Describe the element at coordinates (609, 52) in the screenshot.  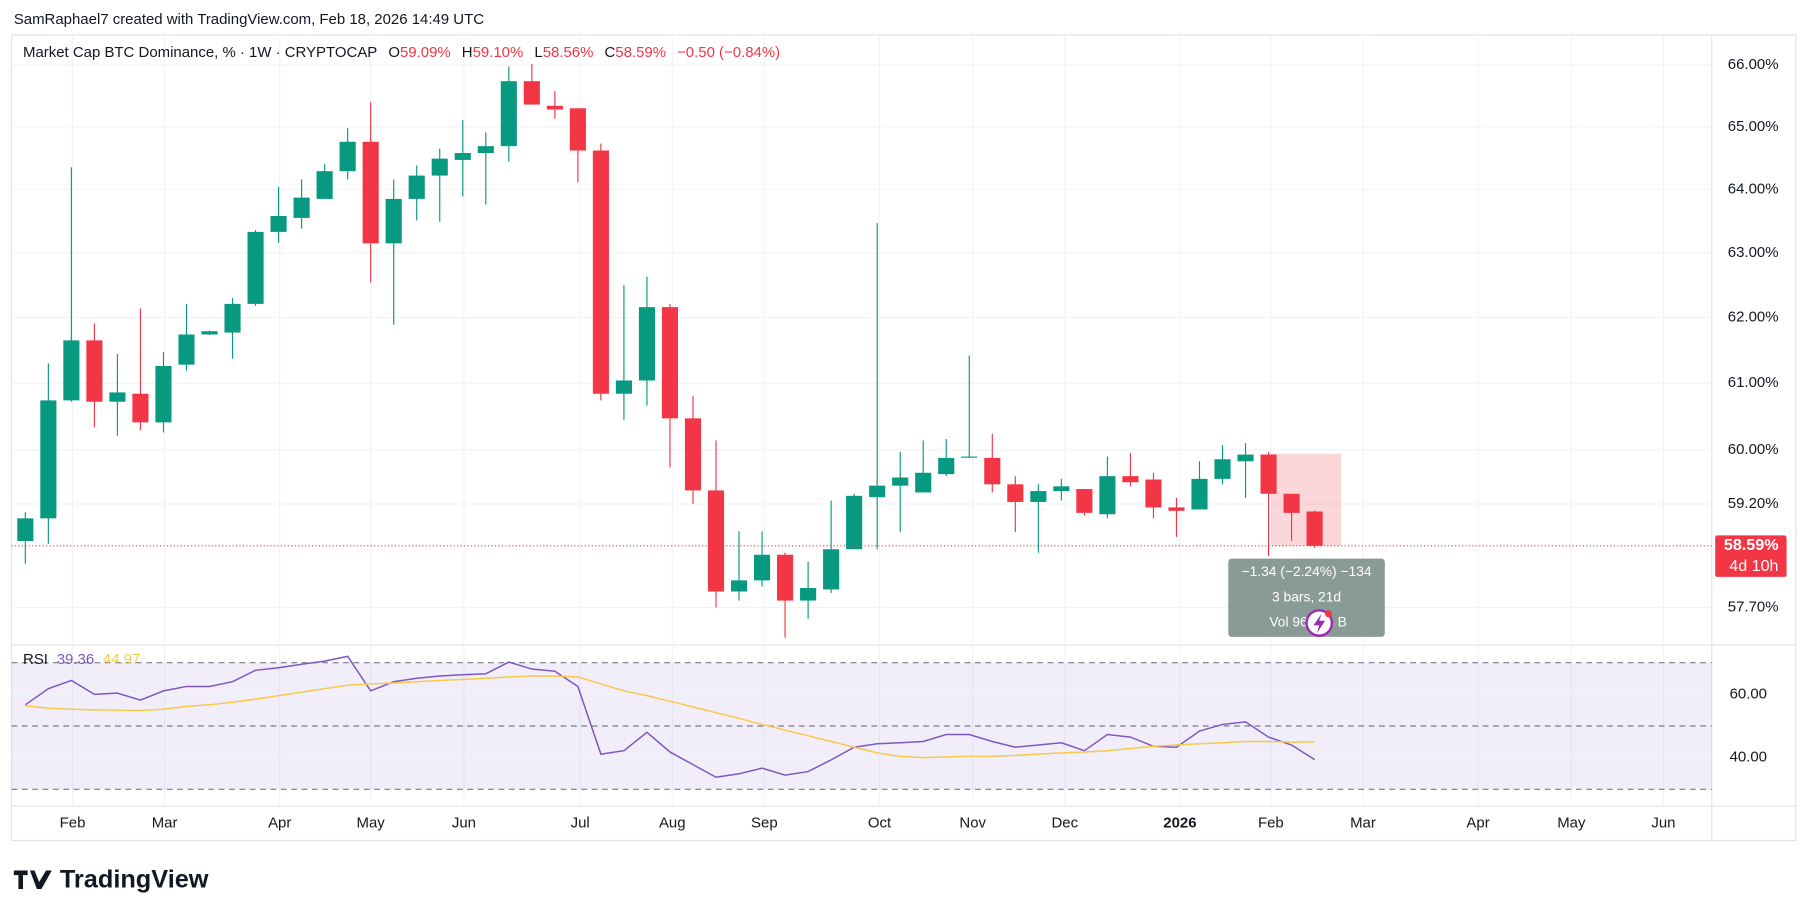
I see `legend-key: C` at that location.